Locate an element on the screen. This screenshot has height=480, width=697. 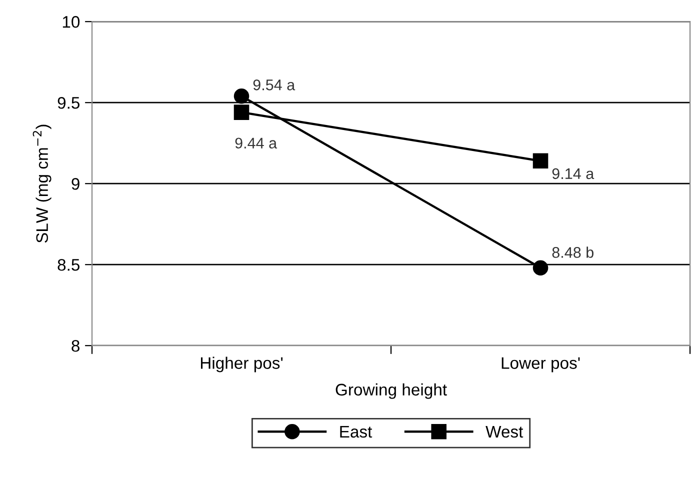
x-tick-label: Higher pos' is located at coordinates (241, 364).